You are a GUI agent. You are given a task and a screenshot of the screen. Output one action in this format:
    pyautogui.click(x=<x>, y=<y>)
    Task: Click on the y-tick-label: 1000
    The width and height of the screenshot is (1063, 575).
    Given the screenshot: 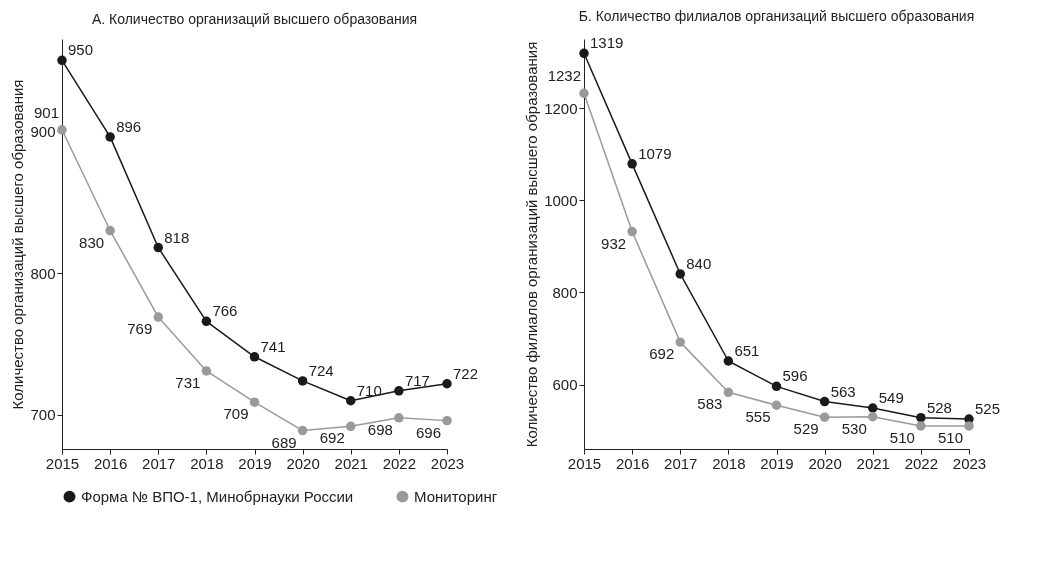 What is the action you would take?
    pyautogui.click(x=561, y=200)
    